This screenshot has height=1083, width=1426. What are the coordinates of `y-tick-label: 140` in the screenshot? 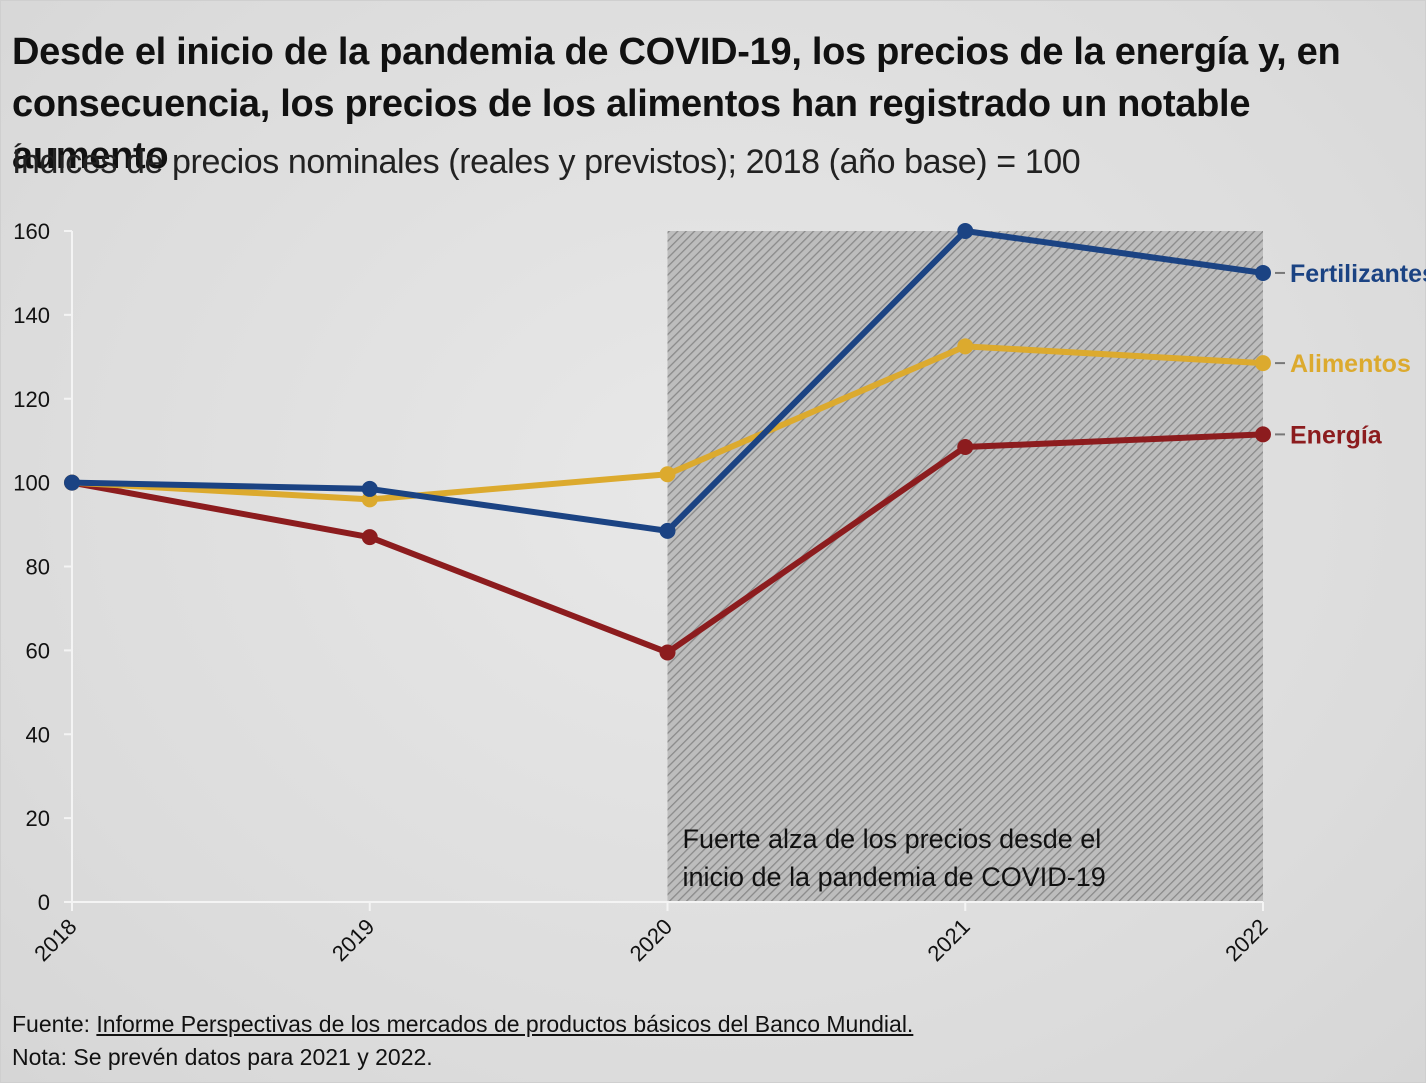 It's located at (31, 315).